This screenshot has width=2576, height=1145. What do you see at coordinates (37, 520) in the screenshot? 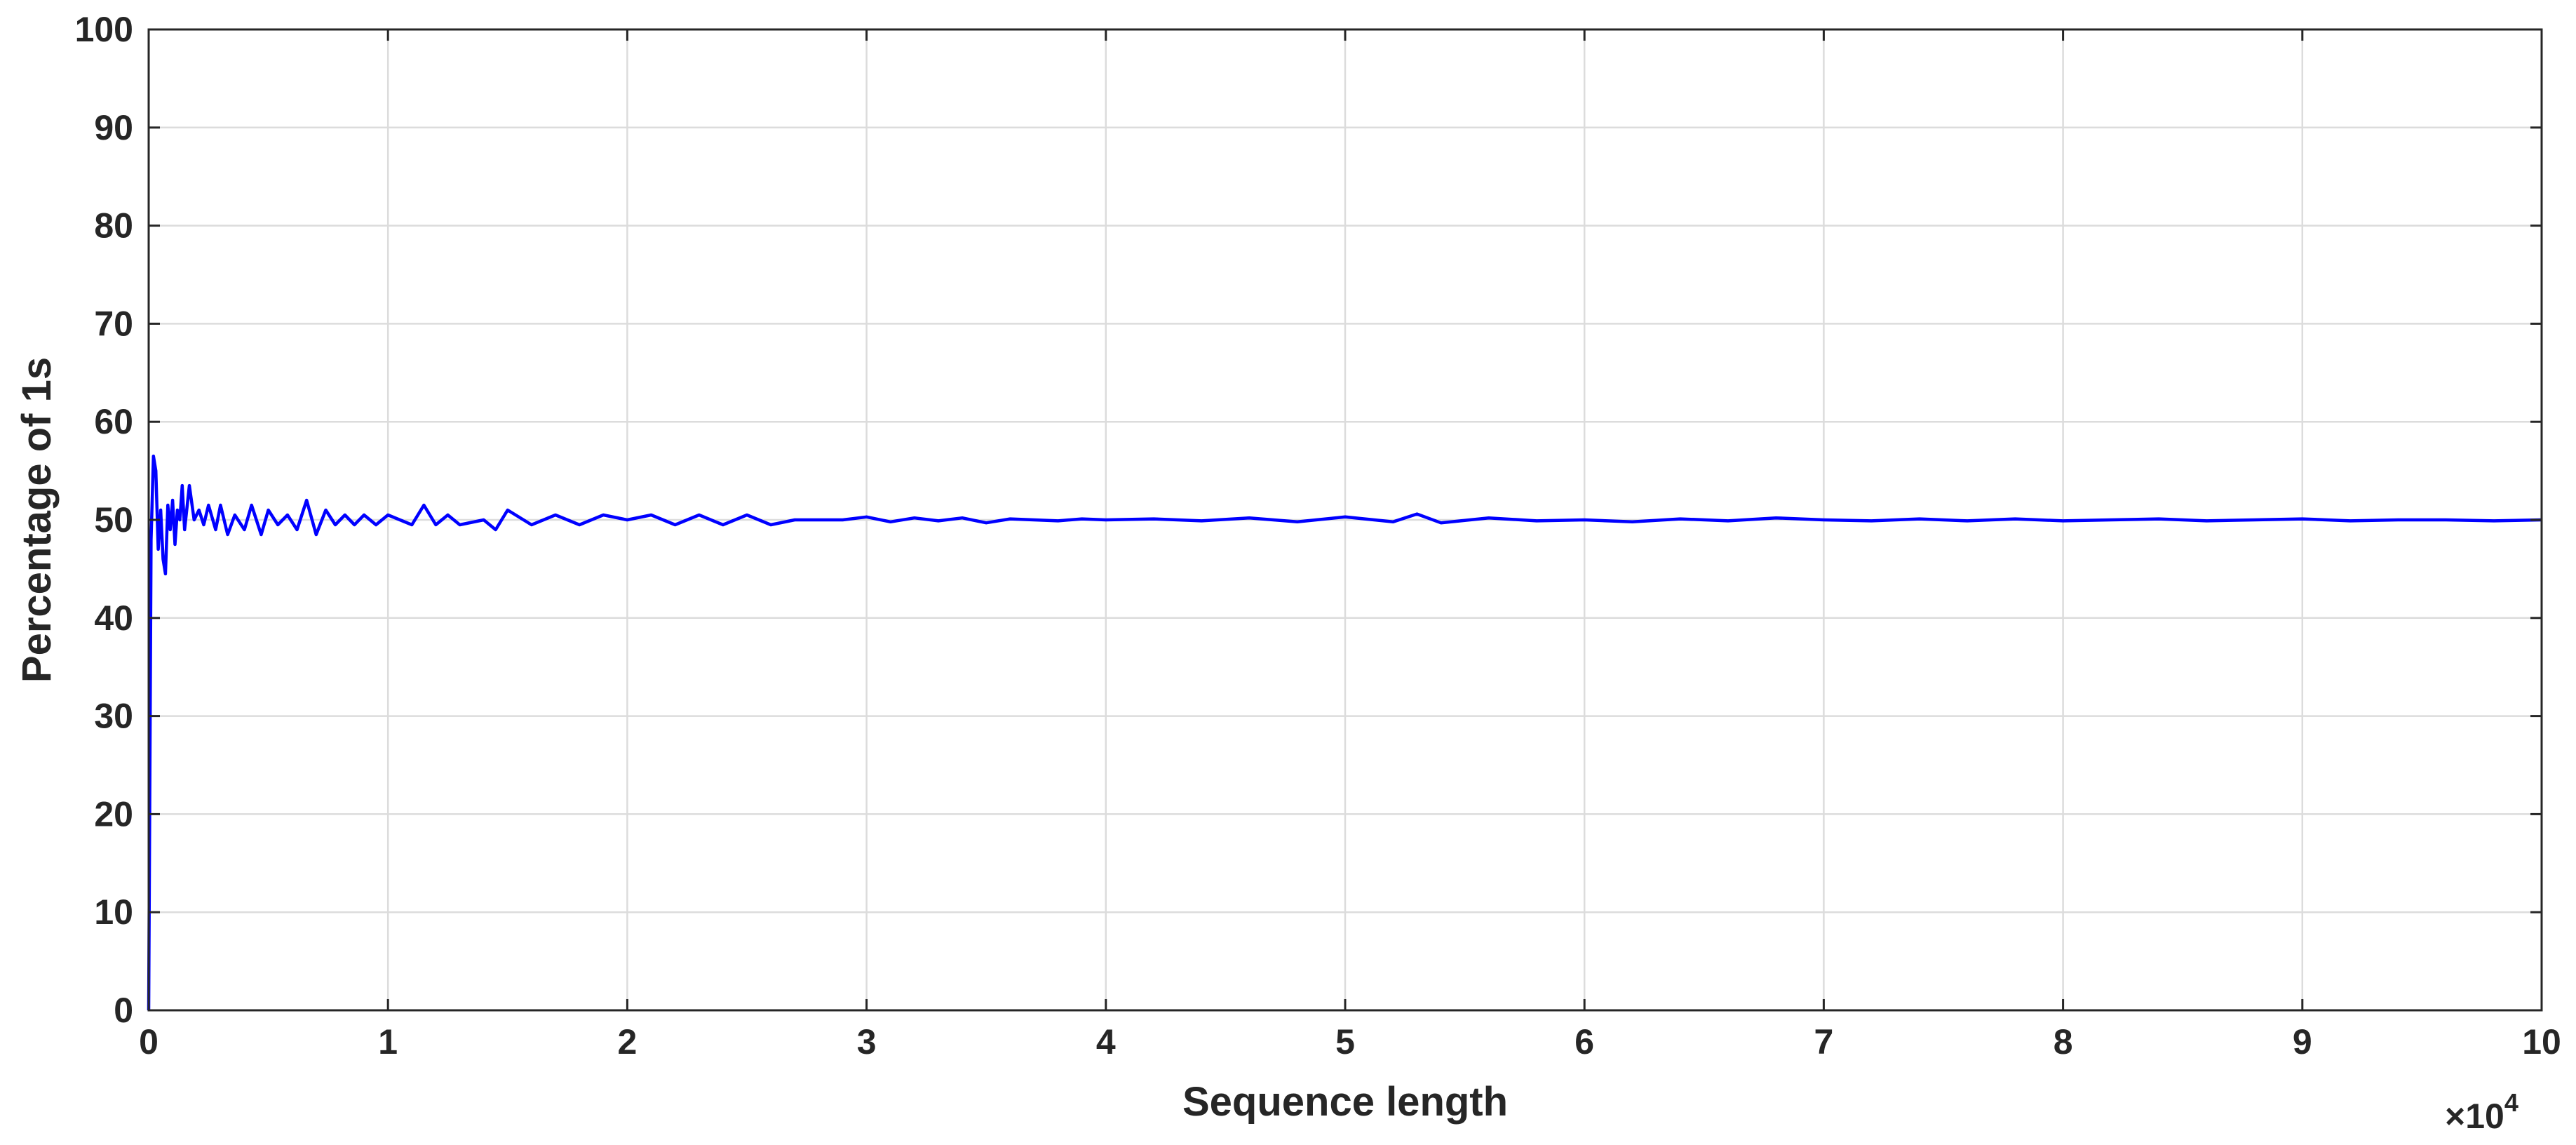
I see `y-axis-label: Percentage of 1s` at bounding box center [37, 520].